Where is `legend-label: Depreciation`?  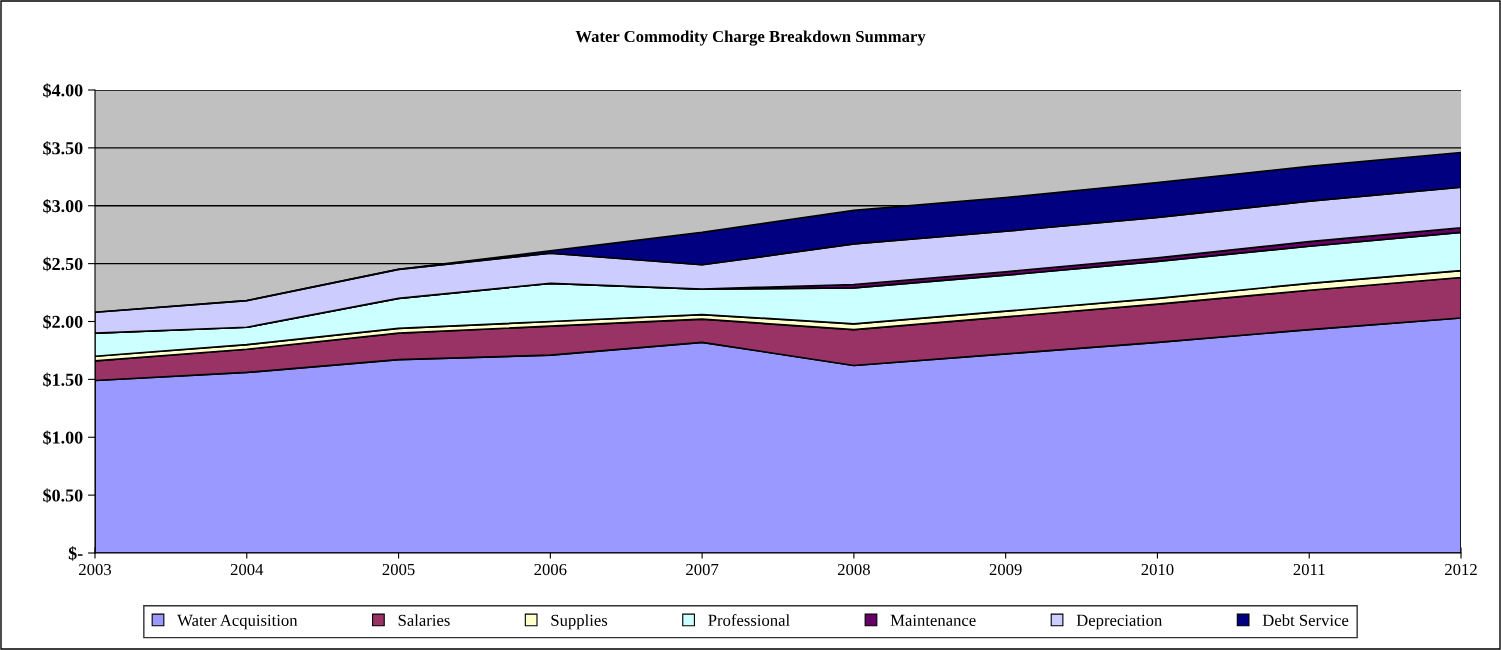 legend-label: Depreciation is located at coordinates (1119, 622).